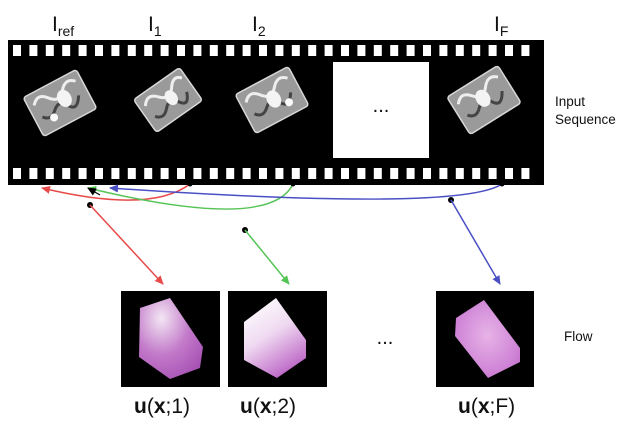  I want to click on green-arrow-to-ref, so click(190, 196).